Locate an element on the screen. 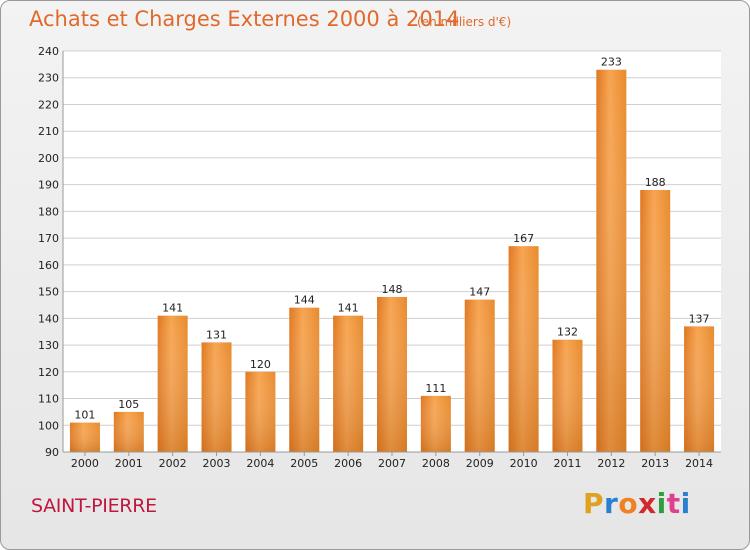  y-tick-label: 240 is located at coordinates (48, 51).